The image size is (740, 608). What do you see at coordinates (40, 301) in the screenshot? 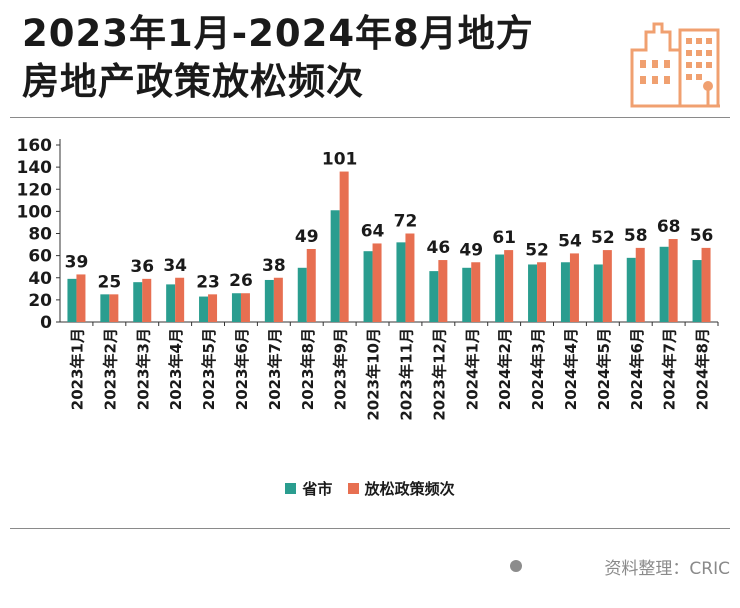
I see `y-tick-label: 20` at bounding box center [40, 301].